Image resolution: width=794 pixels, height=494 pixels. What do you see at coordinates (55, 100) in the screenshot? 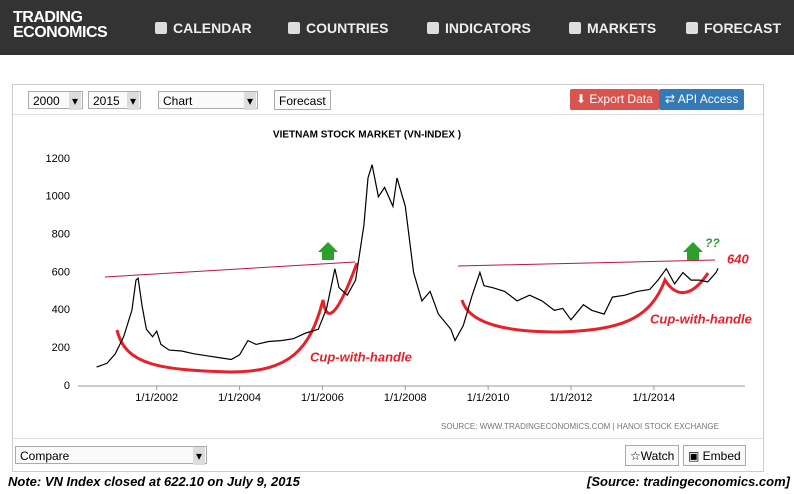
I see `start-year-select: 2000` at bounding box center [55, 100].